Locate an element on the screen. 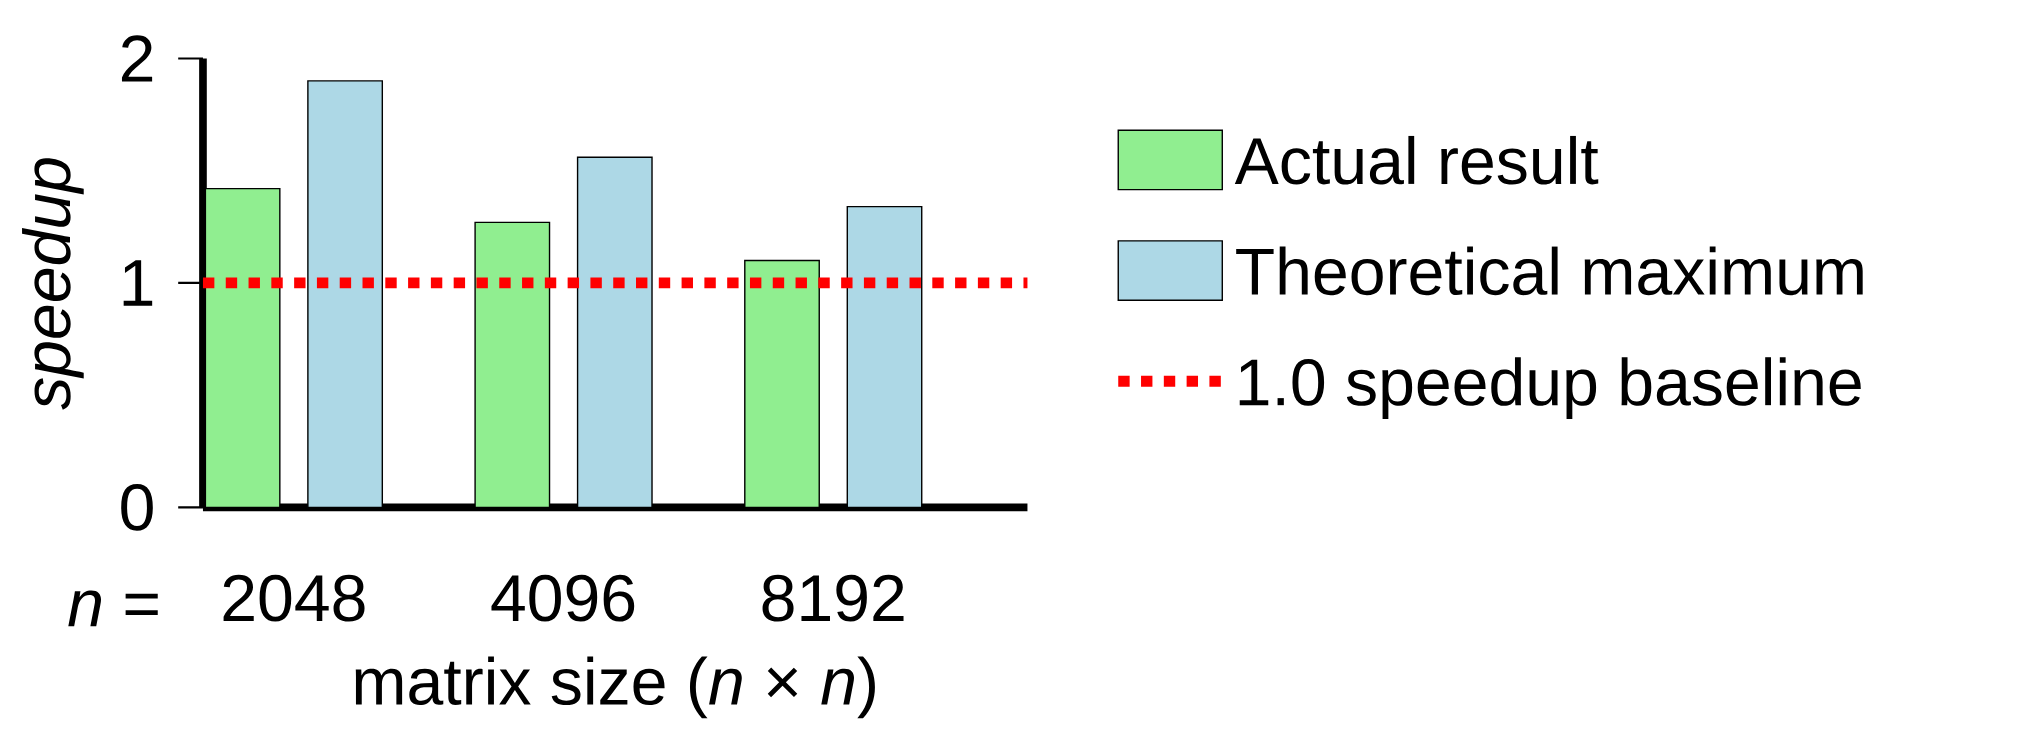  legend-label: Theoretical maximum is located at coordinates (1549, 271).